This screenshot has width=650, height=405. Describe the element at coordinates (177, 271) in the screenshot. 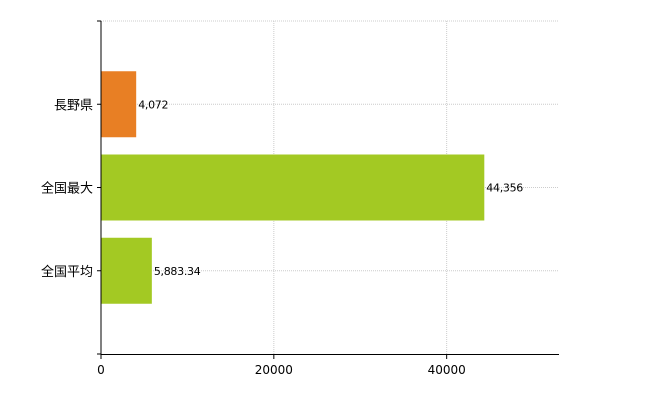

I see `data-label: 5,883.34` at that location.